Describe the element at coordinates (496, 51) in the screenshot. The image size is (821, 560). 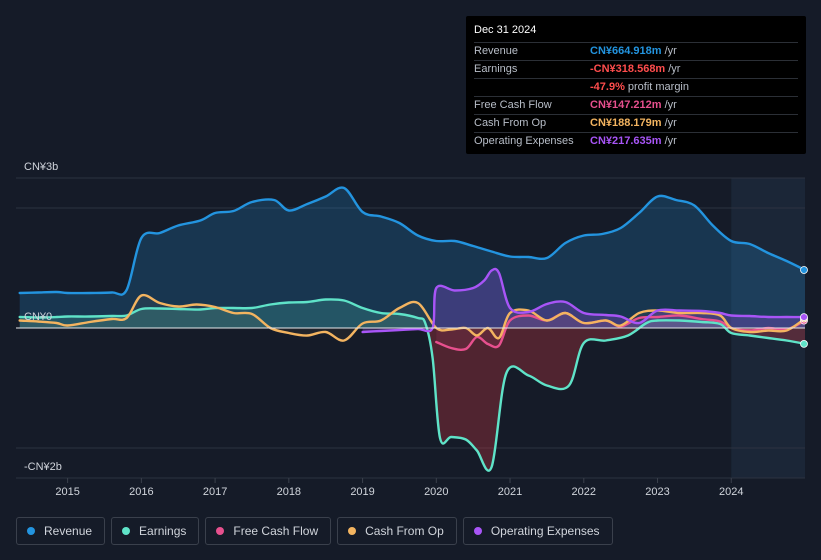
I see `tooltip-row-label: Revenue` at that location.